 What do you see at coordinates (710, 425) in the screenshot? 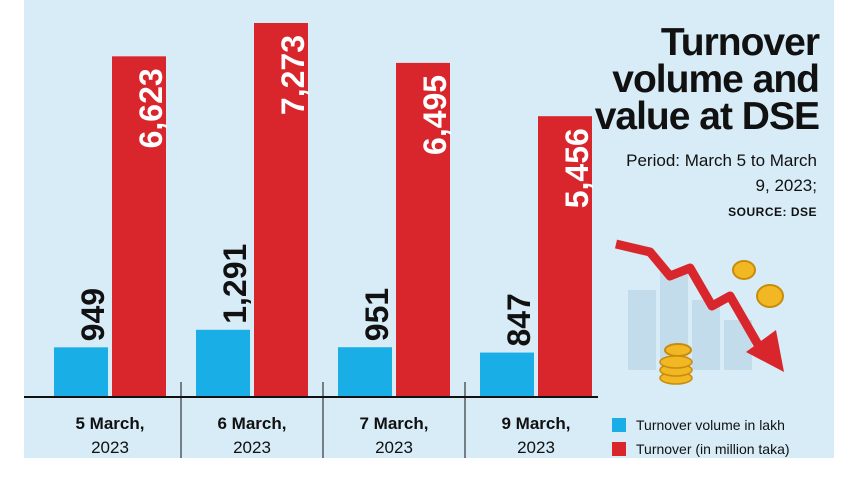
I see `legend-label-volume: Turnover volume in lakh` at bounding box center [710, 425].